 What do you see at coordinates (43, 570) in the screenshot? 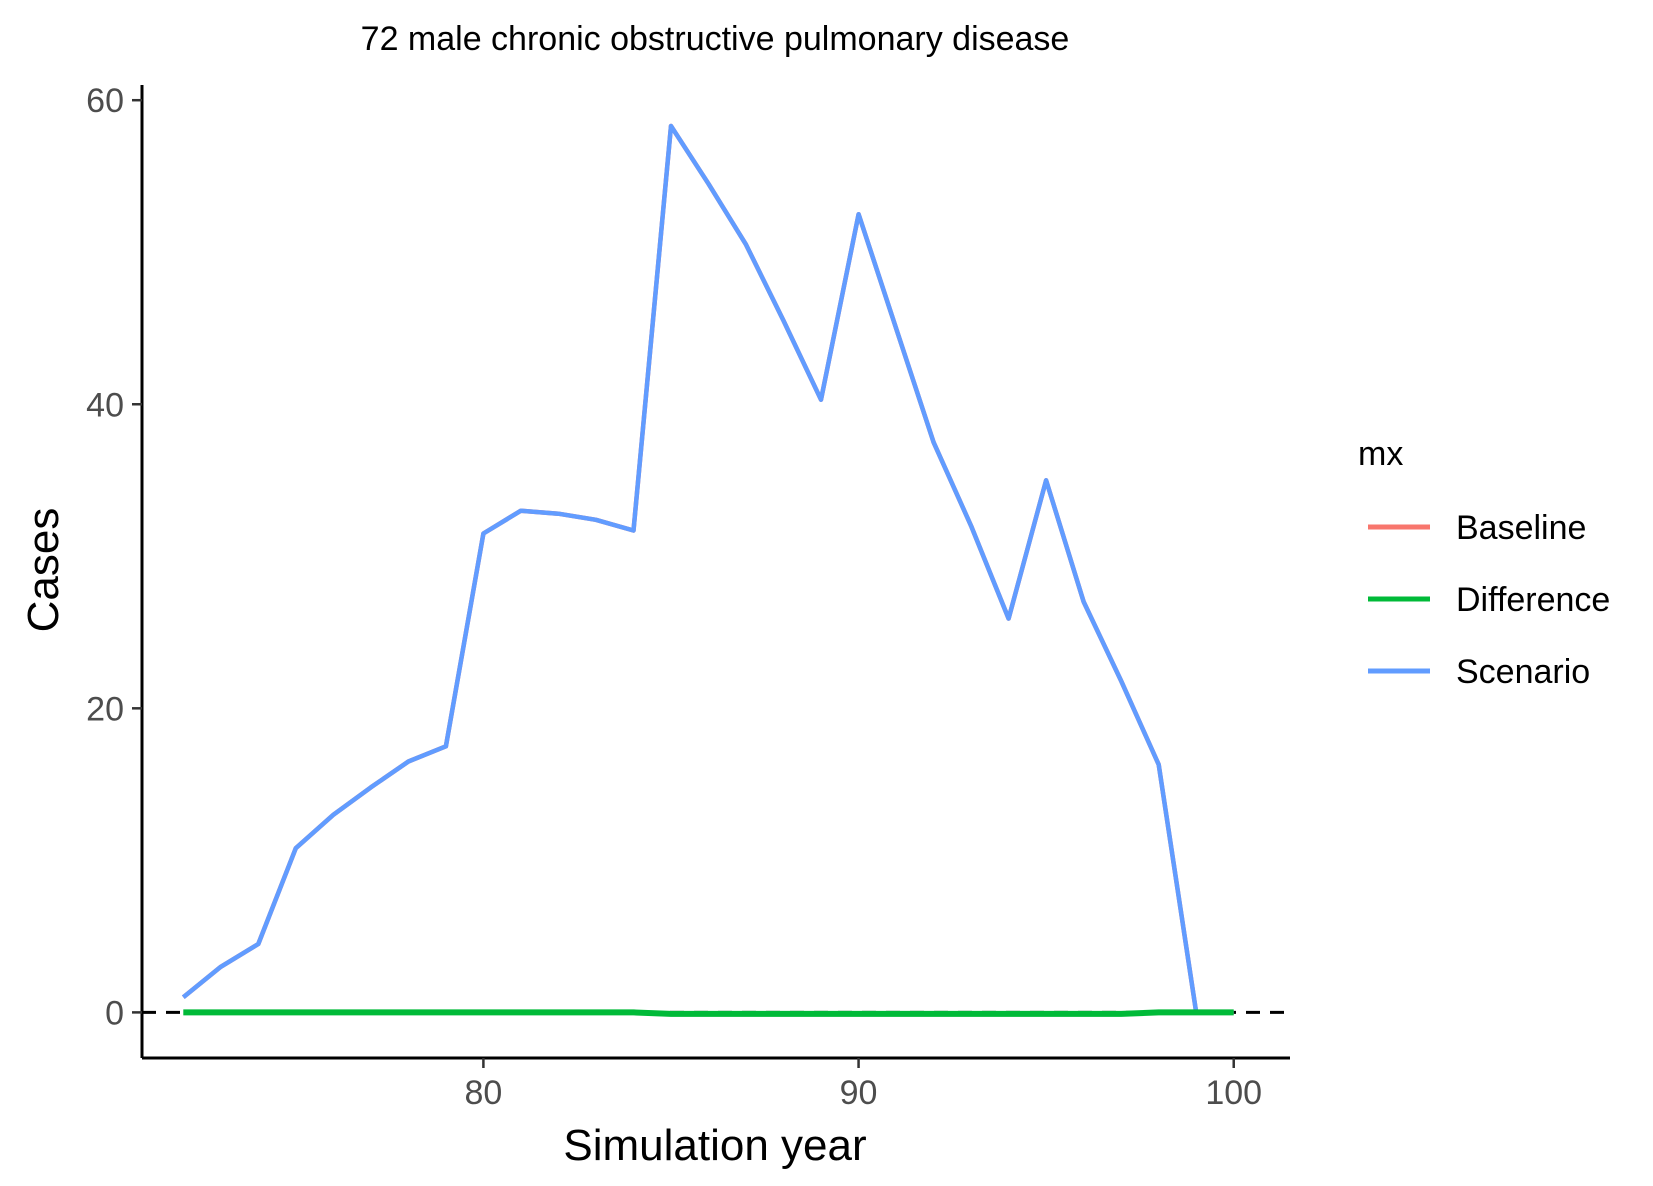
I see `y-axis-label: Cases` at bounding box center [43, 570].